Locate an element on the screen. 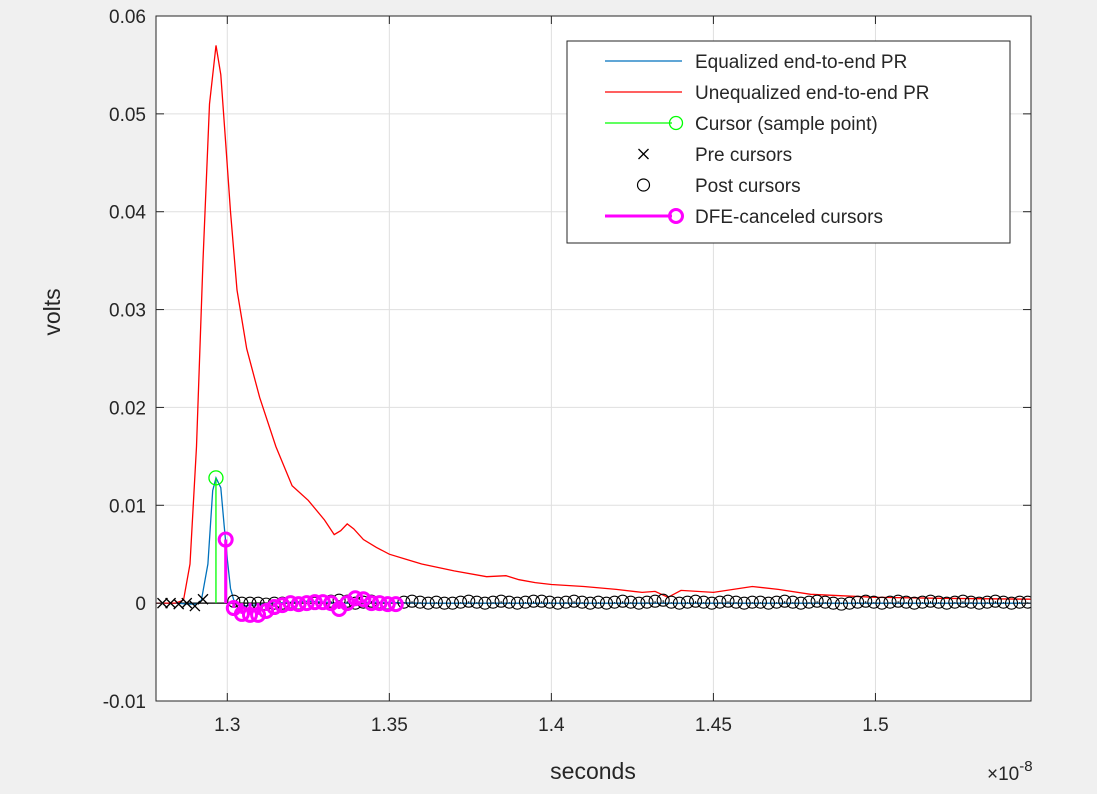 This screenshot has height=794, width=1097. y-tick-label: 0.05 is located at coordinates (127, 115).